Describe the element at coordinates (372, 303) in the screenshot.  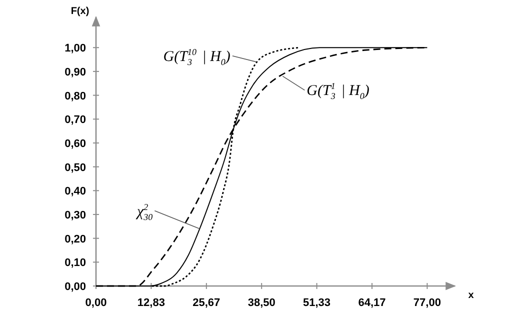
I see `x-tick-label: 64,17` at that location.